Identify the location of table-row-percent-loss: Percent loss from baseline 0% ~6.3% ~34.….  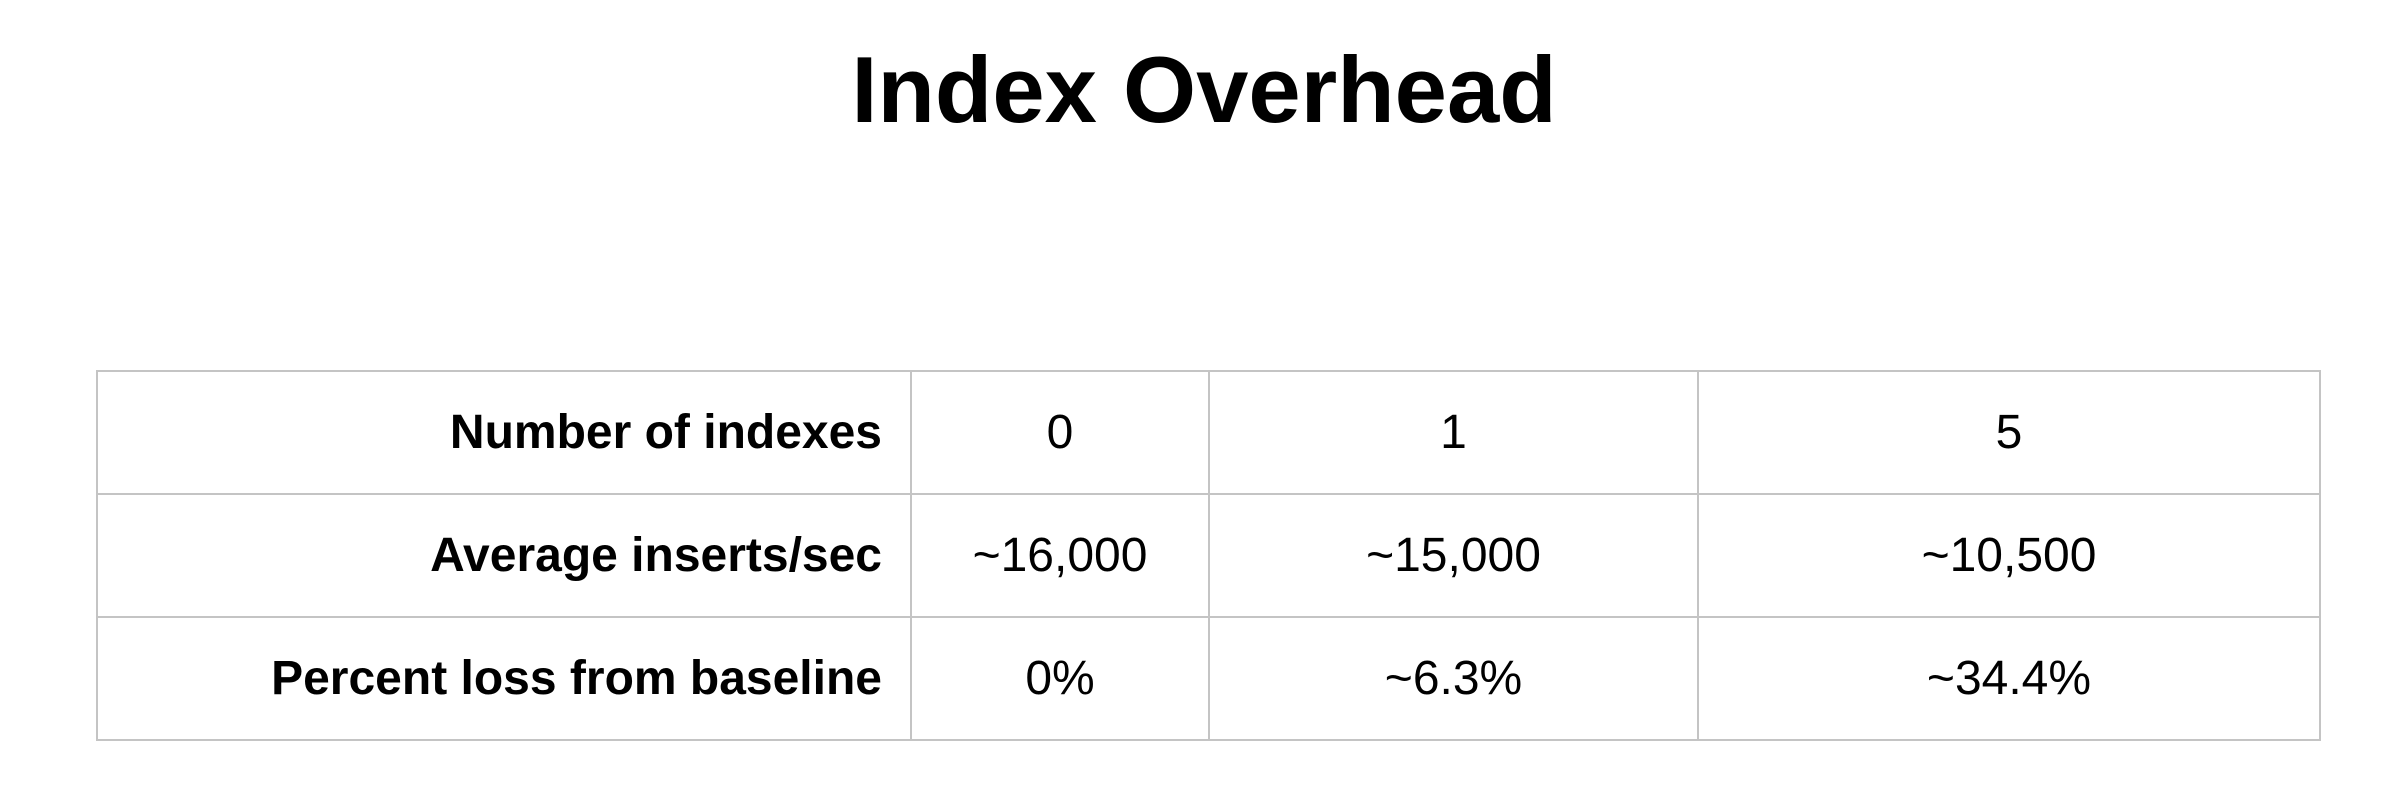
(1208, 678).